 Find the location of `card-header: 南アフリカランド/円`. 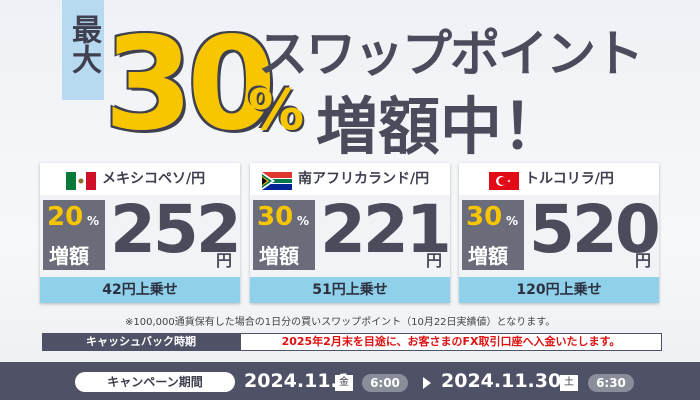

card-header: 南アフリカランド/円 is located at coordinates (350, 179).